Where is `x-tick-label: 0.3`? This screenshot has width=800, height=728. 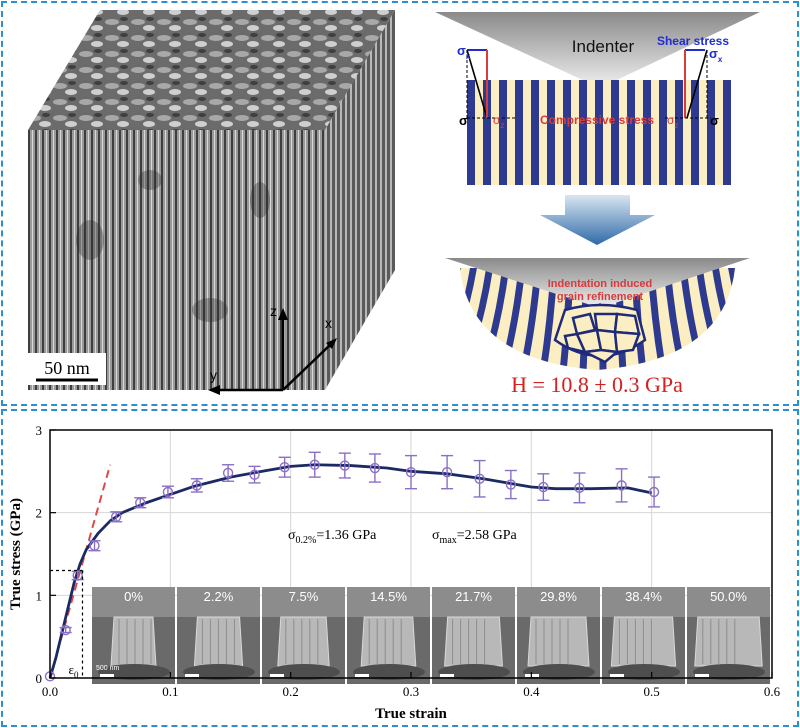
x-tick-label: 0.3 is located at coordinates (411, 691).